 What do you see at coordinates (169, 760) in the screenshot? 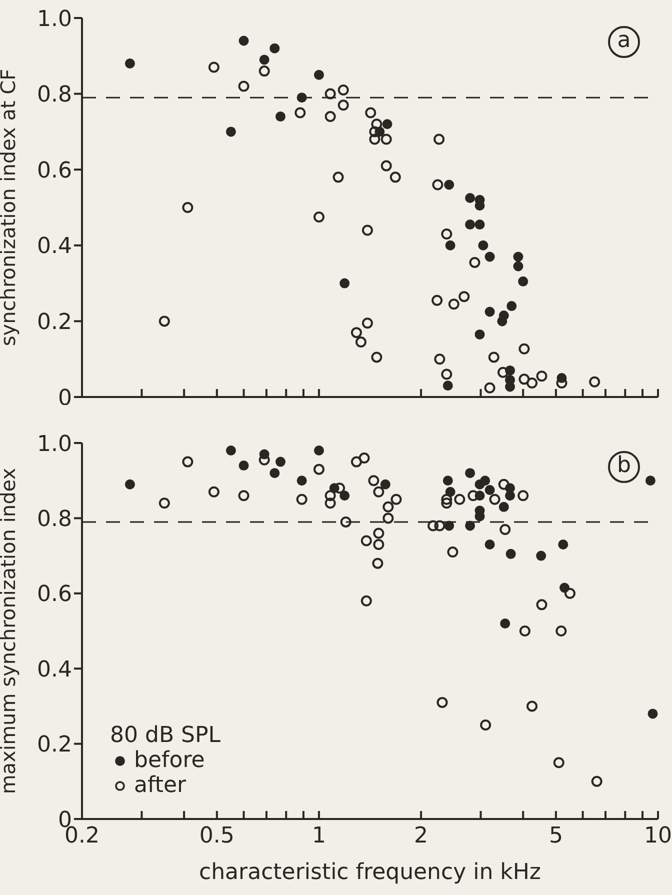
I see `legend-label: before` at bounding box center [169, 760].